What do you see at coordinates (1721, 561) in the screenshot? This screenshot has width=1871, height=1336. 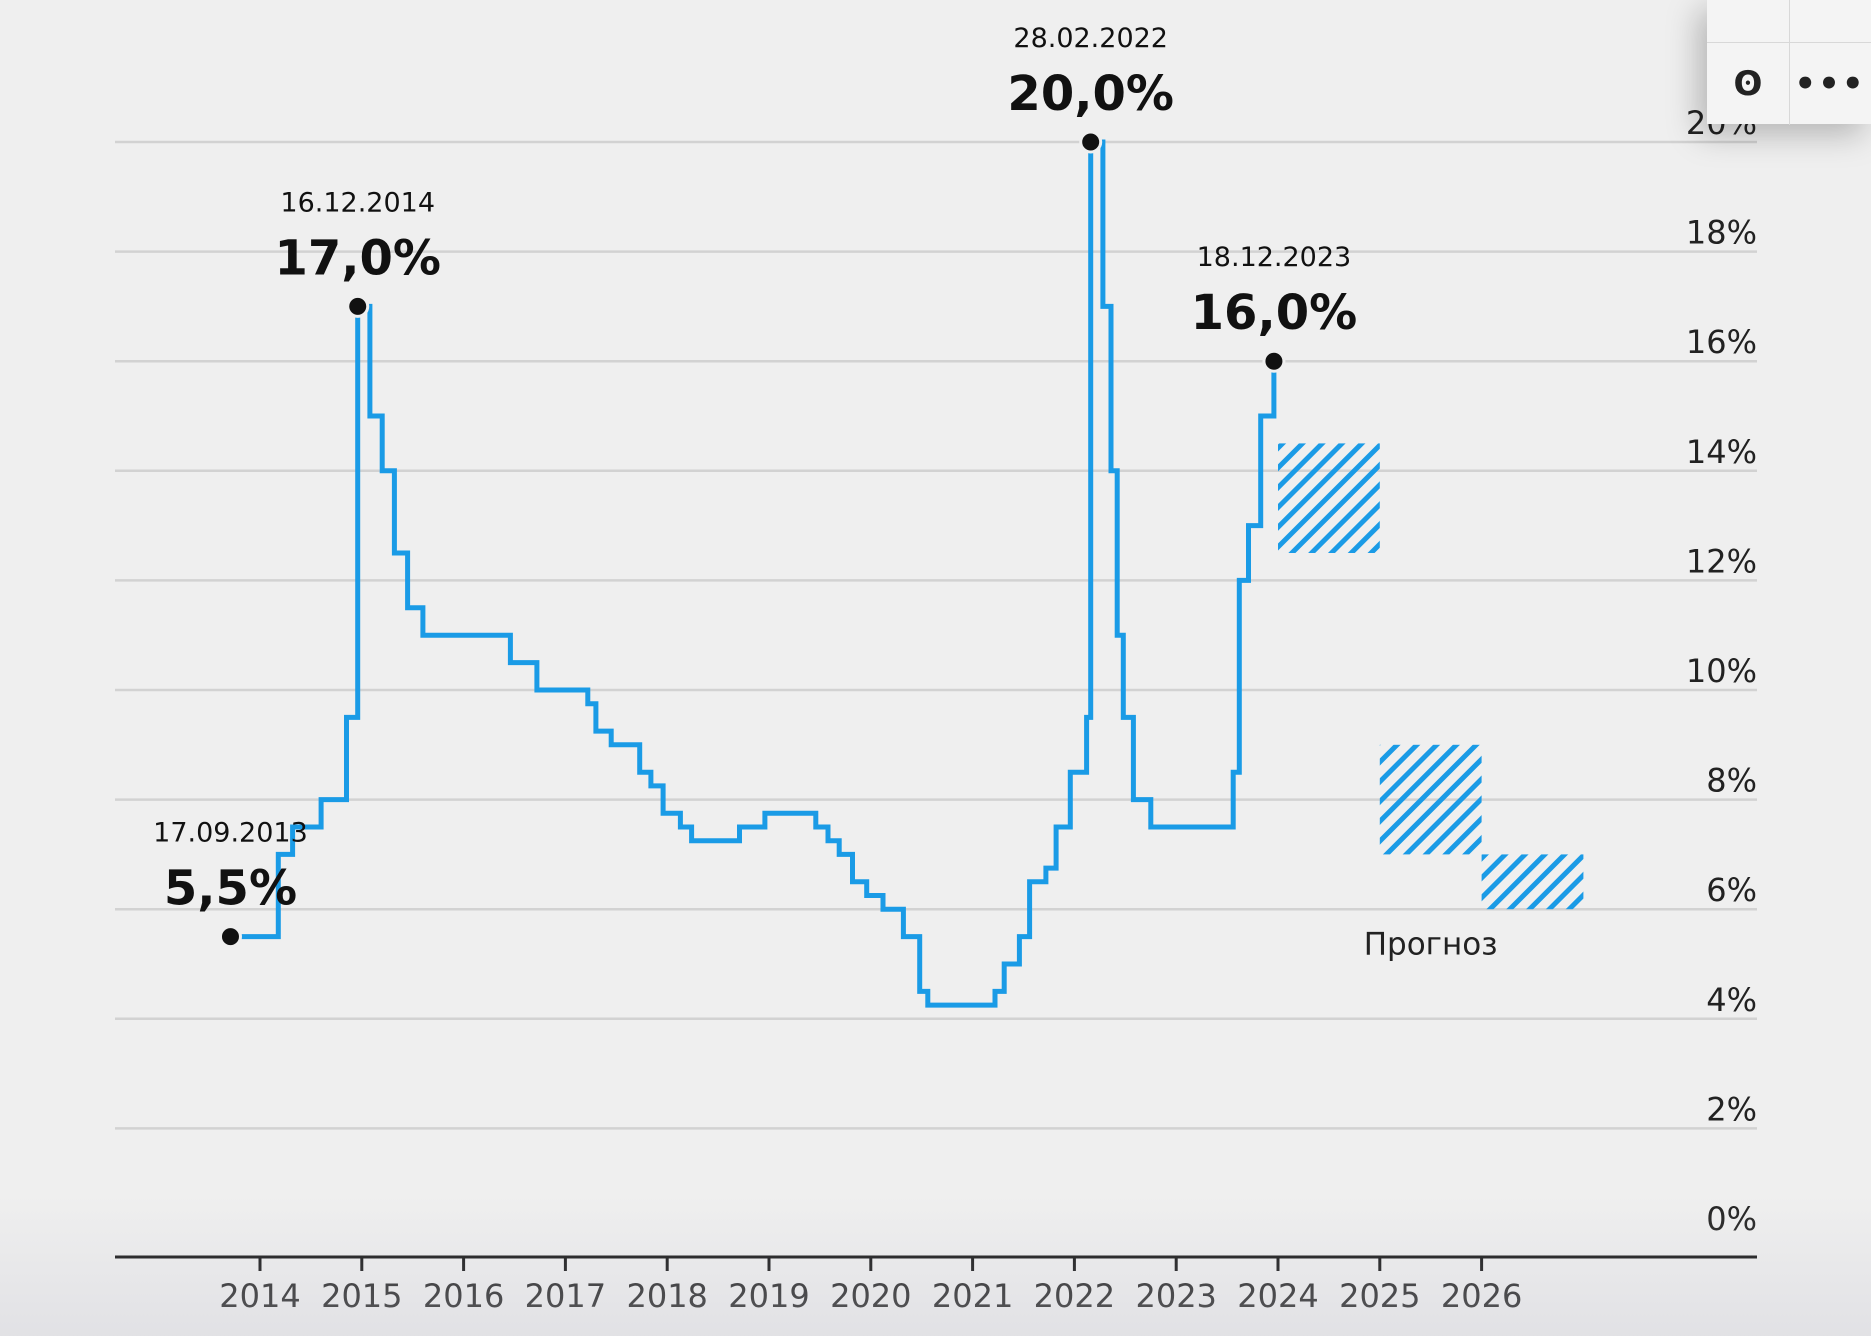 I see `y-tick-label: 12%` at bounding box center [1721, 561].